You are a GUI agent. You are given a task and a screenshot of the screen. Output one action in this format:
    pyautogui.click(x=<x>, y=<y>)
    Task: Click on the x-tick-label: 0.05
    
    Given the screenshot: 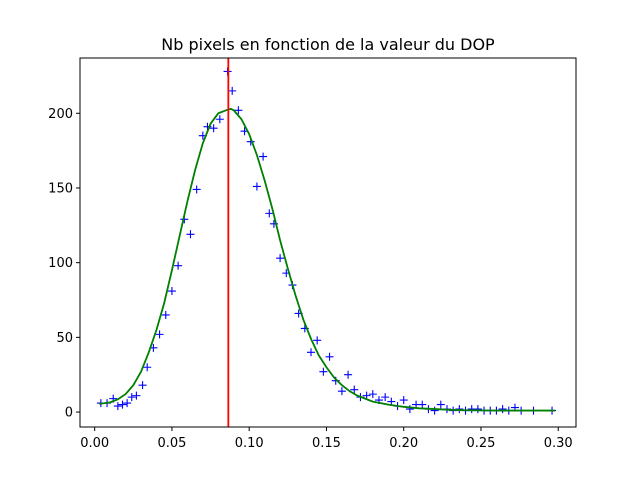 What is the action you would take?
    pyautogui.click(x=171, y=443)
    